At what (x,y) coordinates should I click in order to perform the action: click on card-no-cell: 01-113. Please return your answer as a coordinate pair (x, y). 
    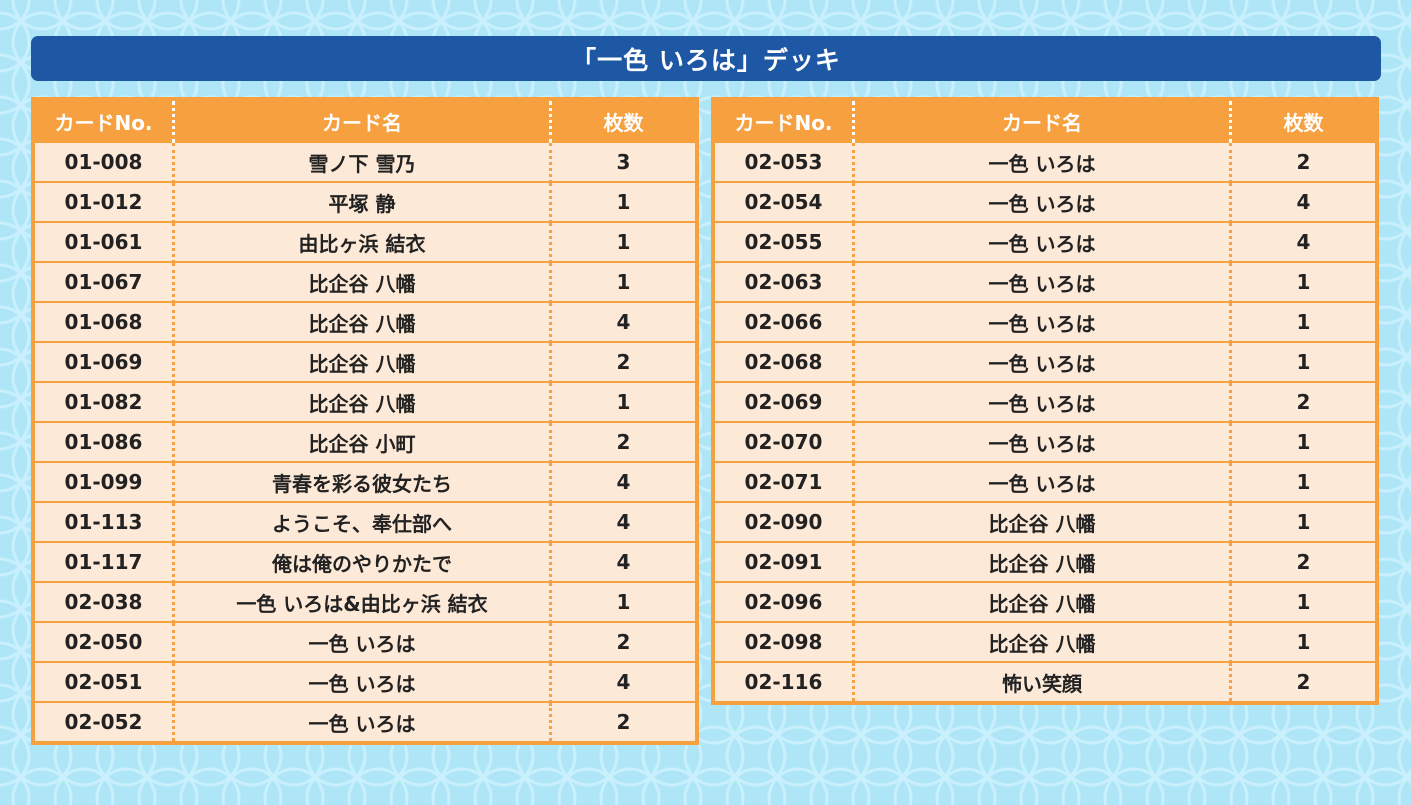
    Looking at the image, I should click on (104, 521).